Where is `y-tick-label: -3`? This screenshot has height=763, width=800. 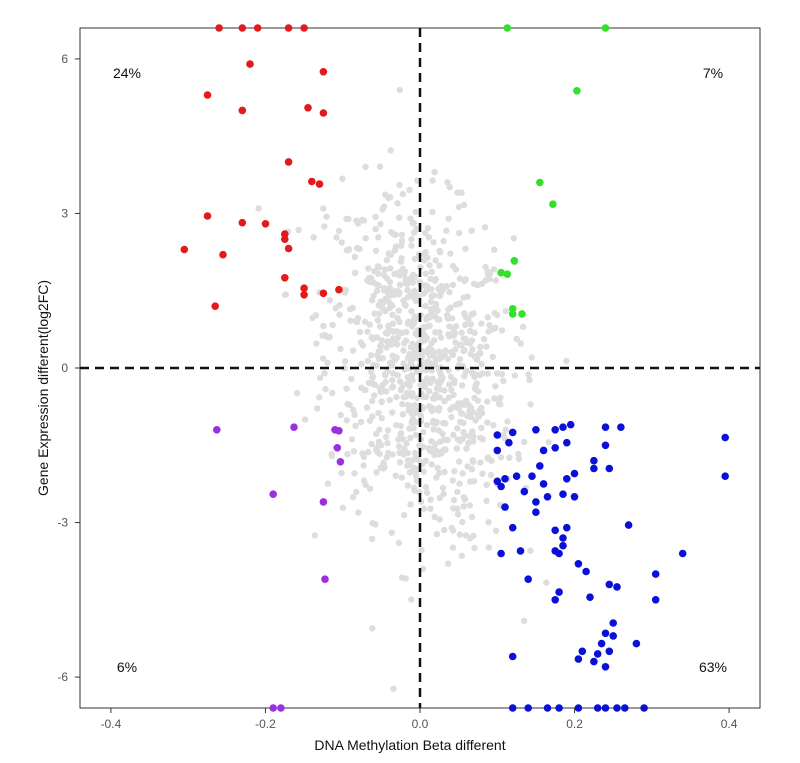 y-tick-label: -3 is located at coordinates (62, 523).